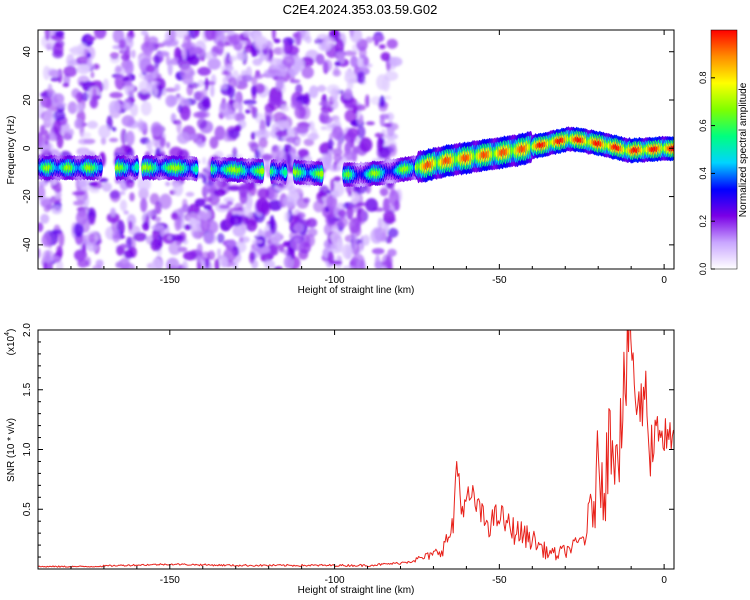 The height and width of the screenshot is (600, 750). Describe the element at coordinates (27, 244) in the screenshot. I see `y-tick-label: -40` at that location.